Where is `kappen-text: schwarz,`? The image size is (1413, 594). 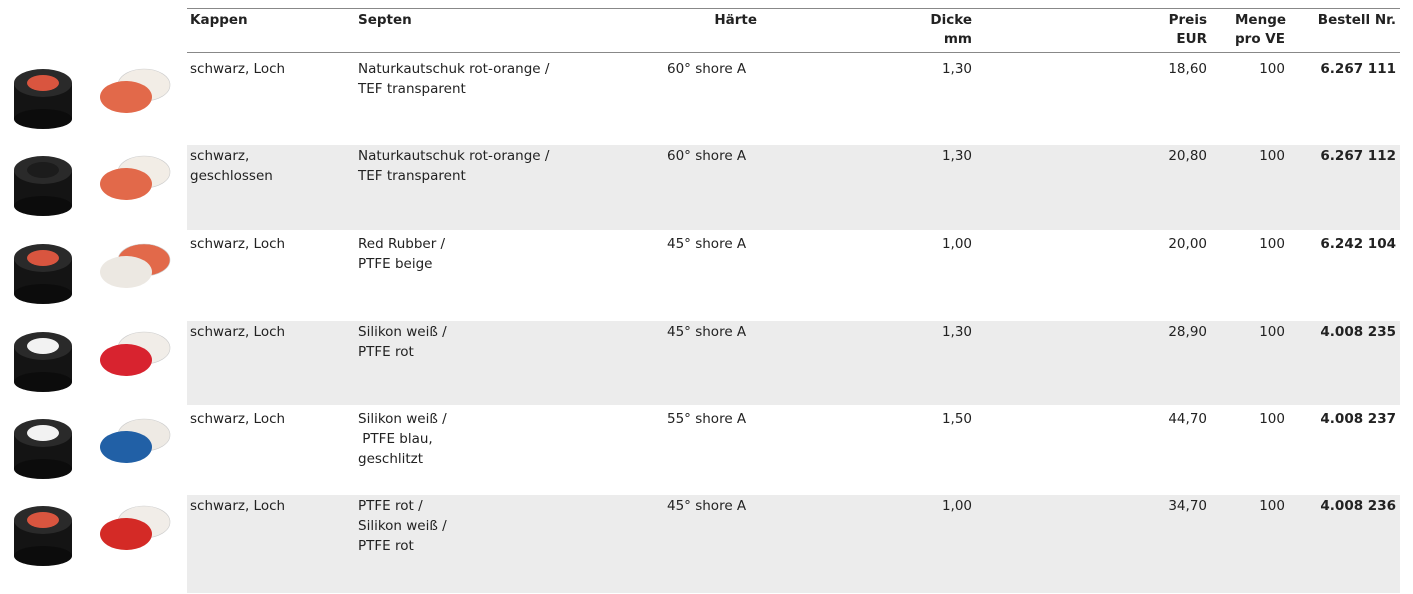
kappen-text: schwarz, is located at coordinates (220, 156).